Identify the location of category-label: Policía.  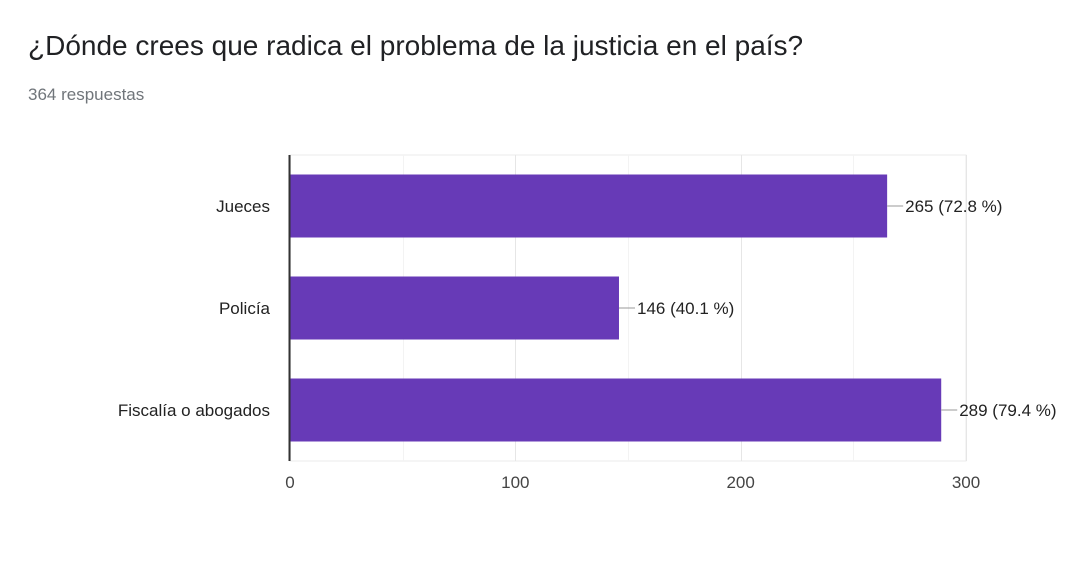
(245, 308).